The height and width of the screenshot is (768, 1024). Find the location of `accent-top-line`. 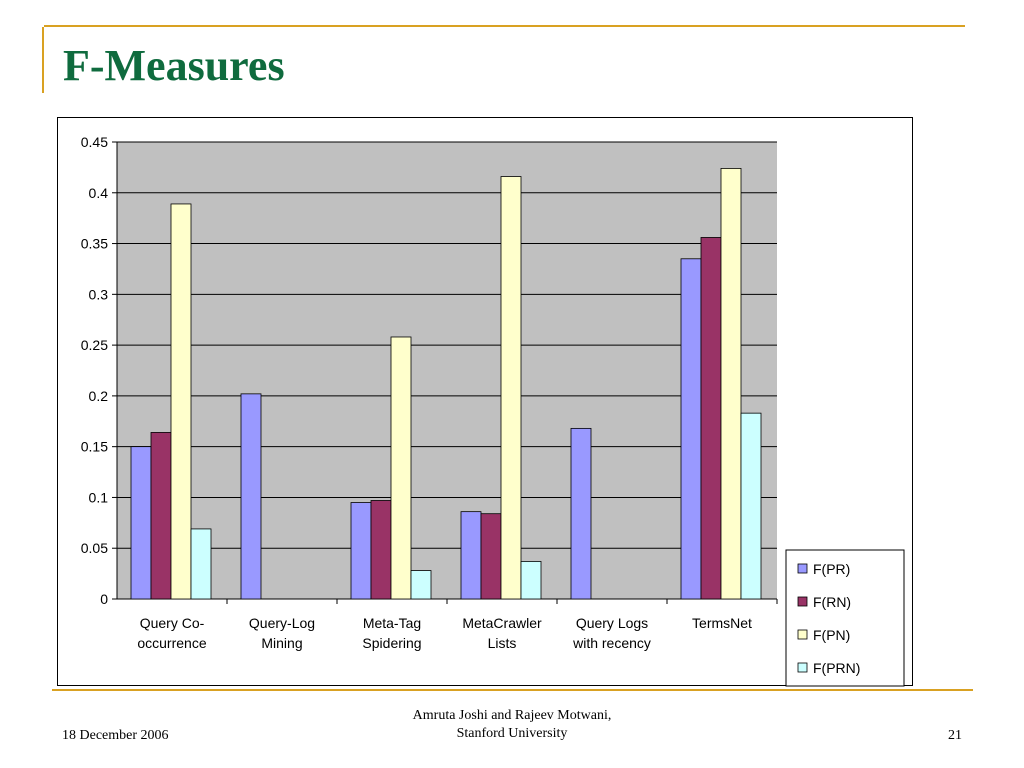

accent-top-line is located at coordinates (504, 26).